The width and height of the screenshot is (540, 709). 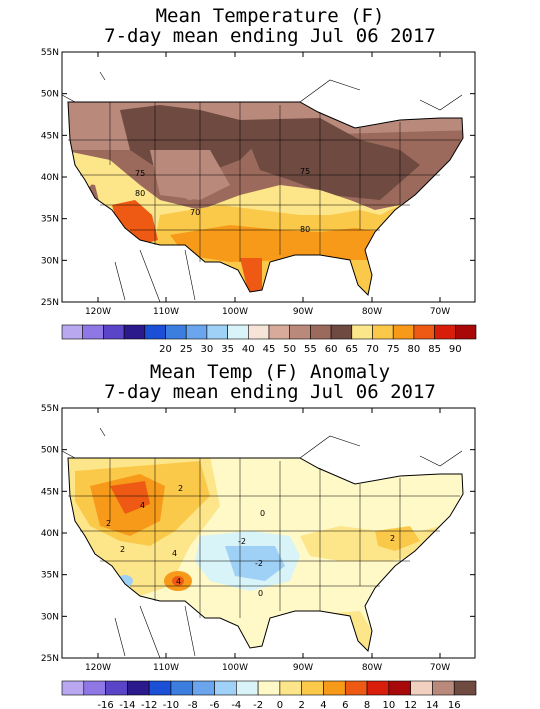 I want to click on colorbar-label: 10, so click(x=388, y=704).